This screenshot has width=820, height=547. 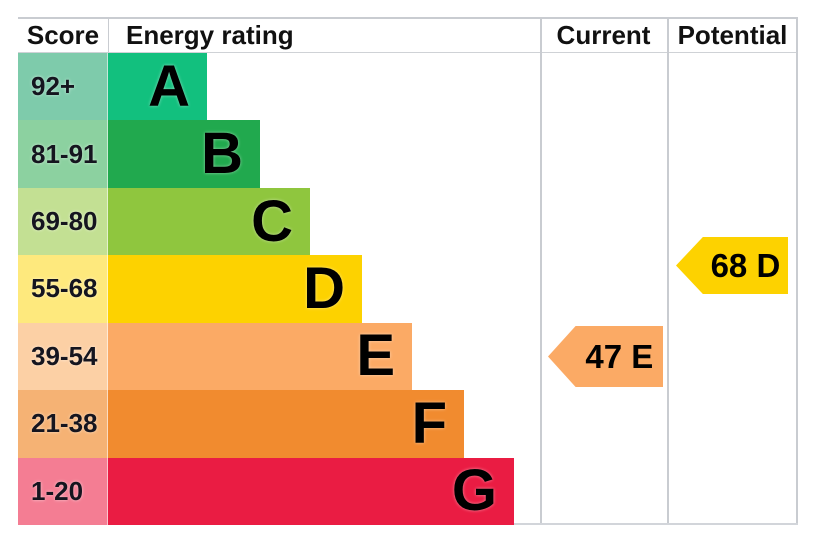 I want to click on current-rating-arrow: 47 E, so click(x=605, y=356).